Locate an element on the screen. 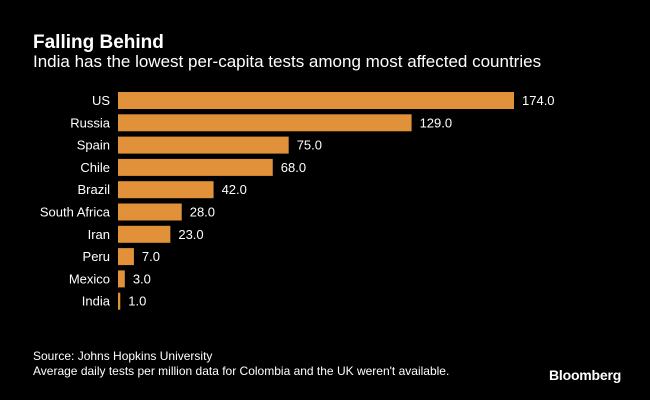 The image size is (650, 400). bar-brazil is located at coordinates (166, 190).